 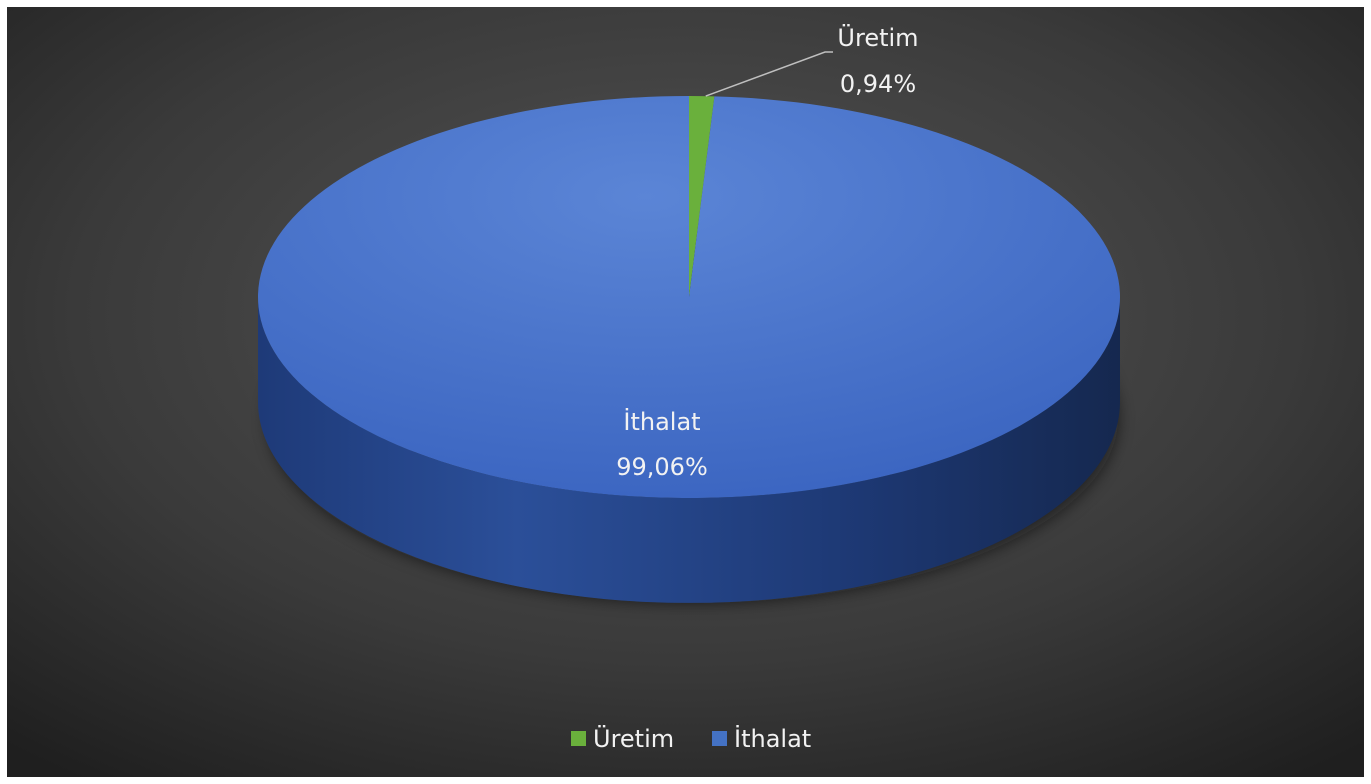 What do you see at coordinates (719, 738) in the screenshot?
I see `legend-swatch-ithalat` at bounding box center [719, 738].